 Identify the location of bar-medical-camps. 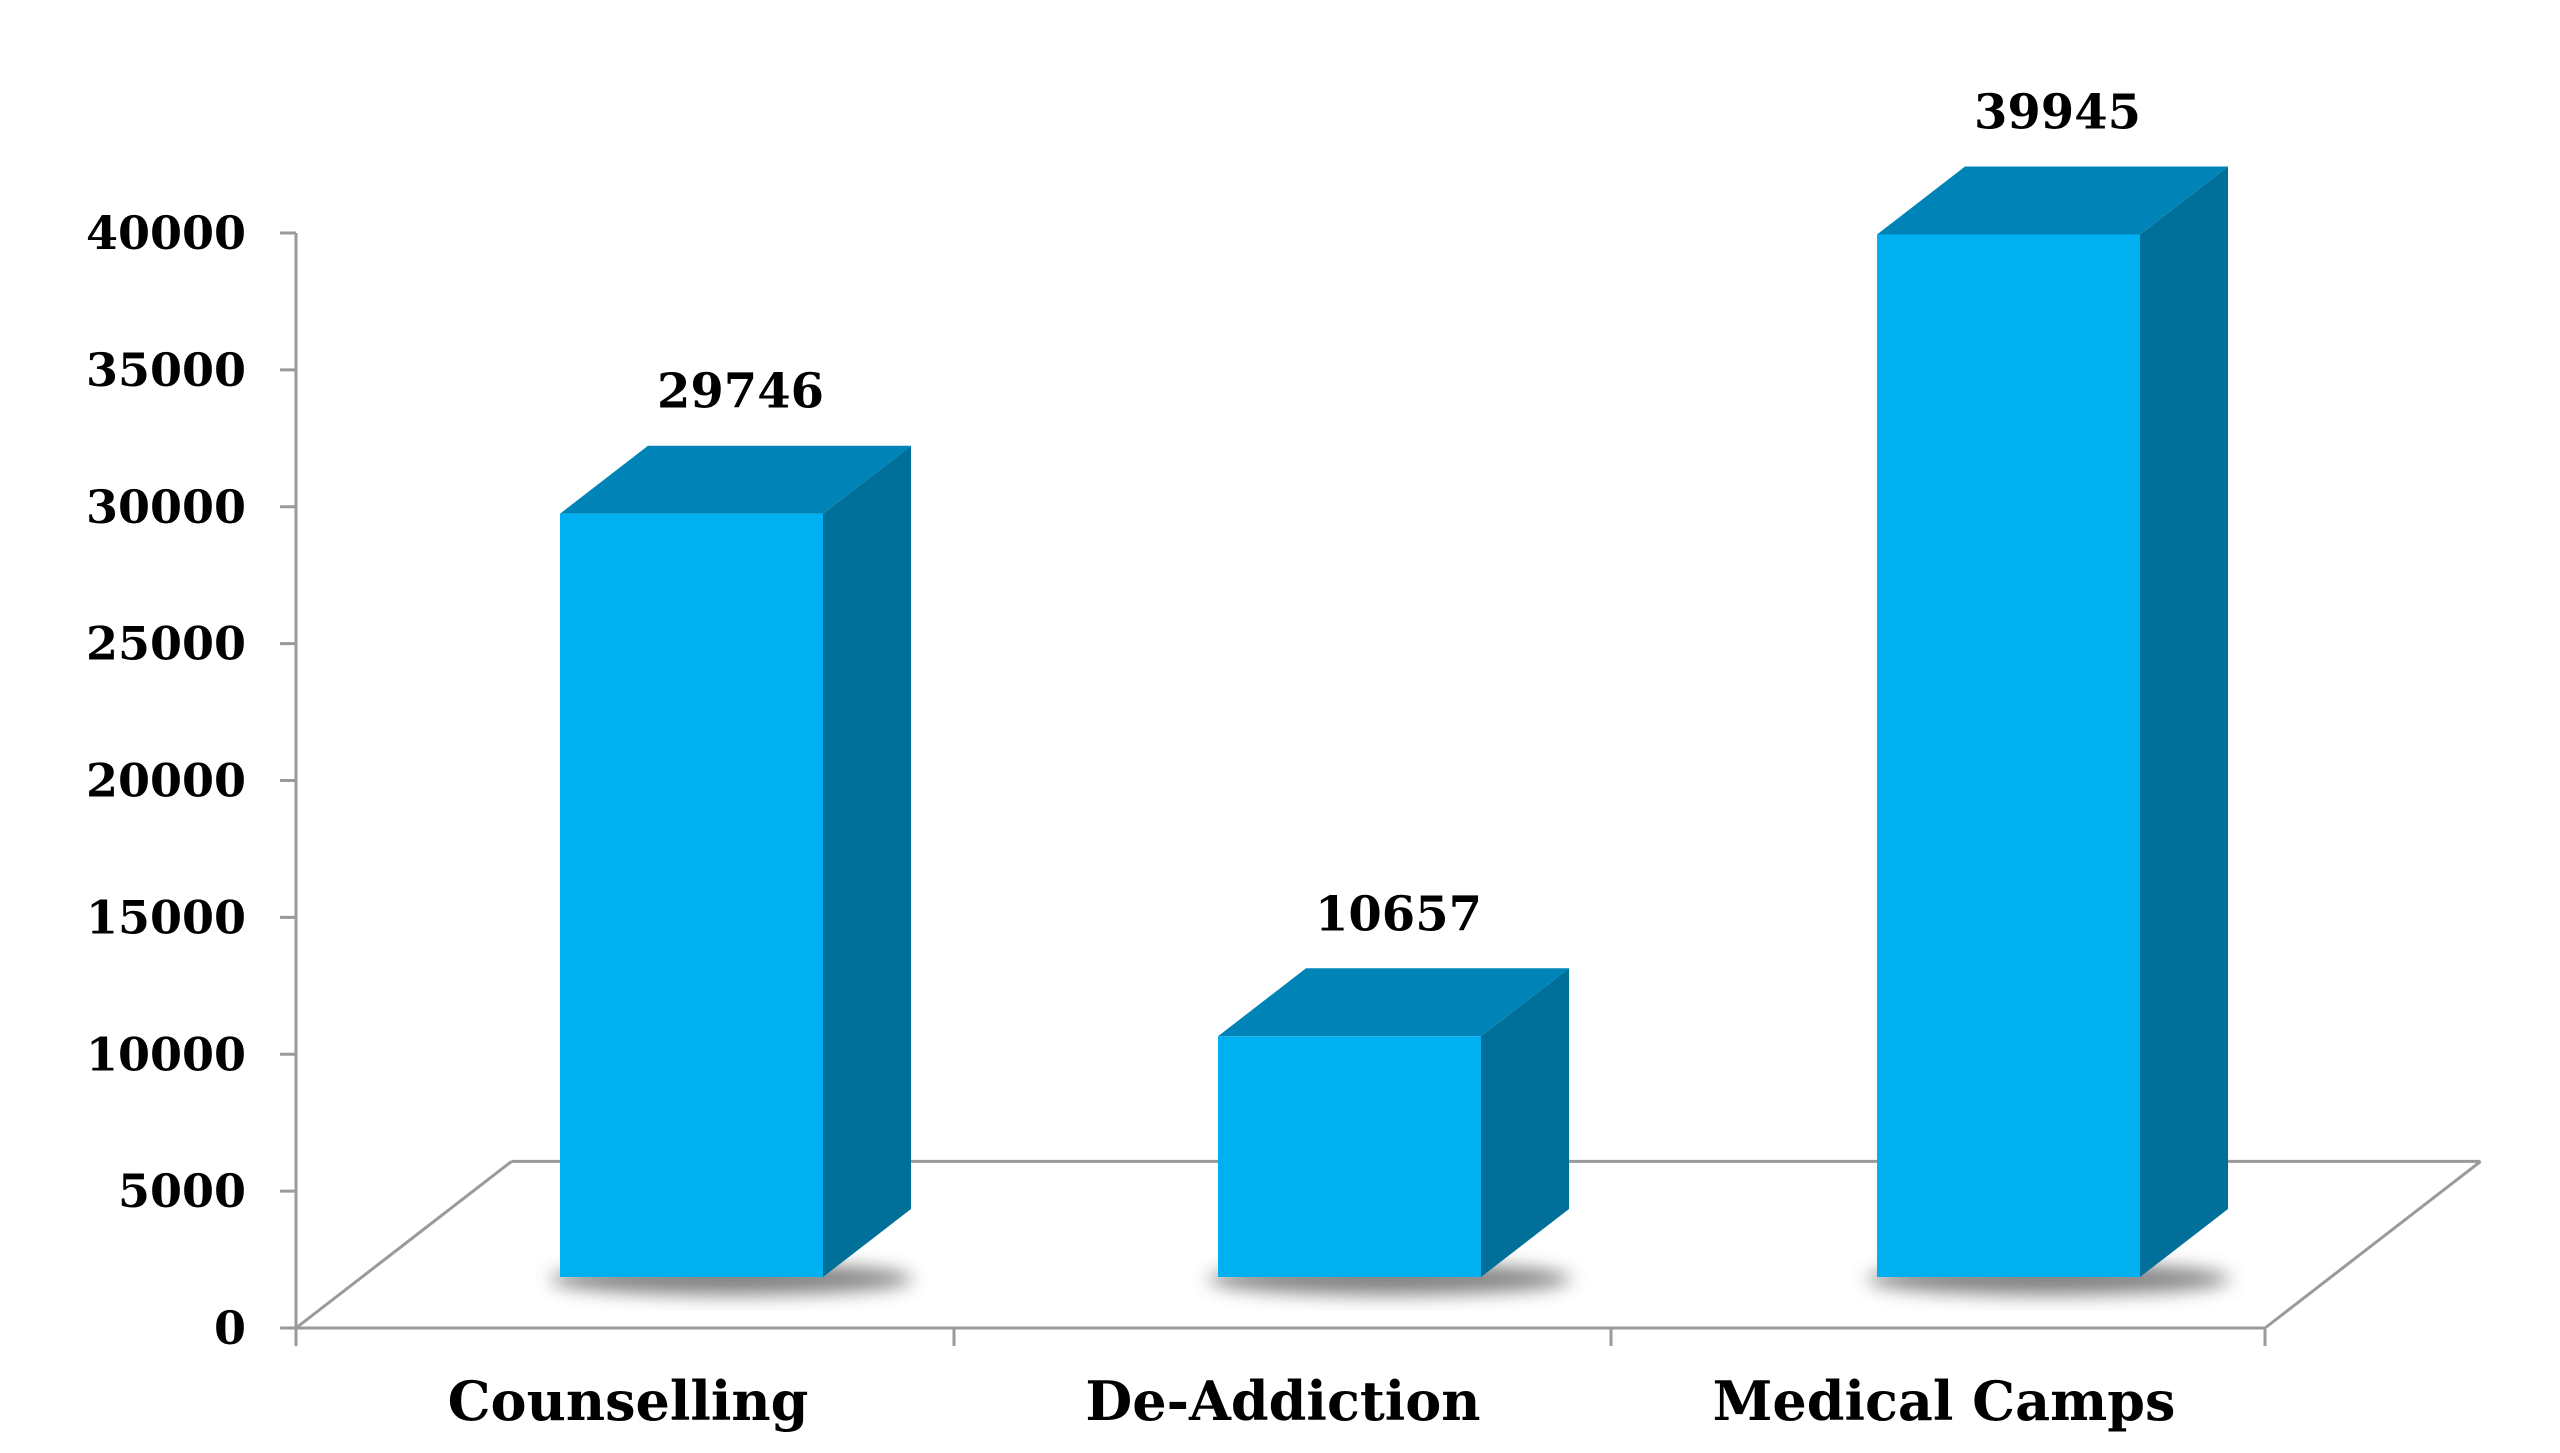
(2052, 722).